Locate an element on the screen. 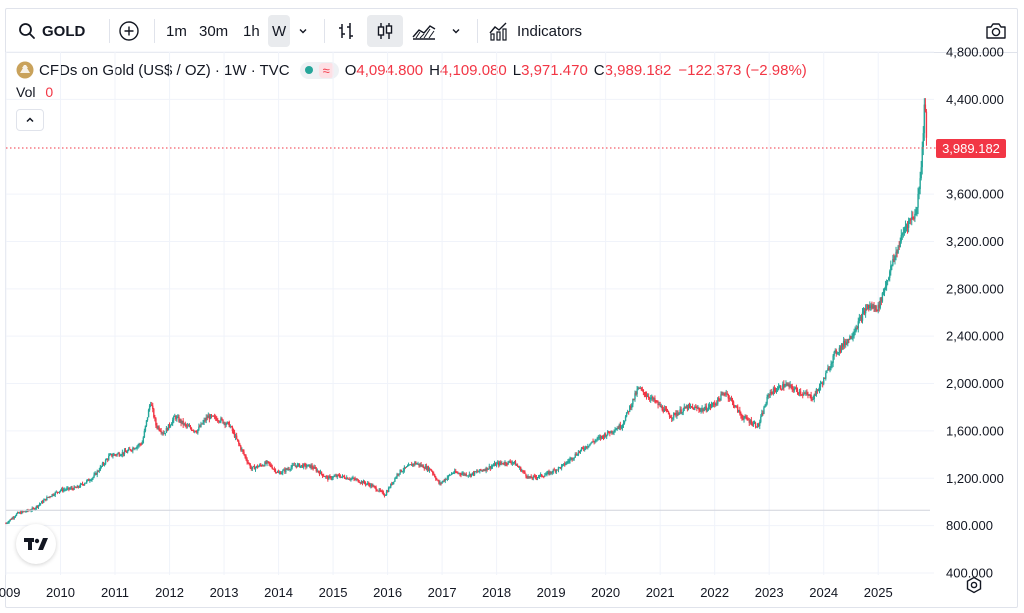 This screenshot has height=613, width=1024. chevron-up-icon is located at coordinates (30, 120).